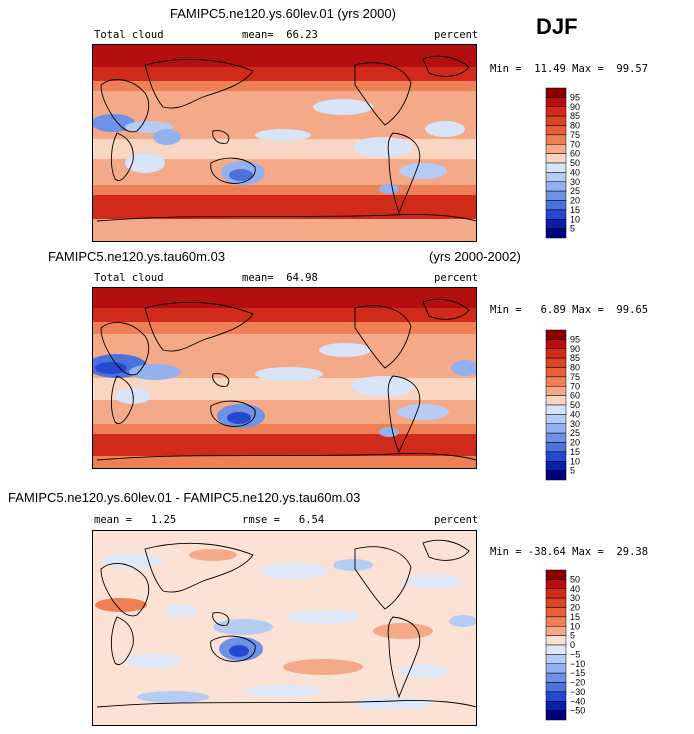  Describe the element at coordinates (575, 645) in the screenshot. I see `panel3-colorbar: 50 40 30 20 15 10 5 0 −5 −10 −15 −20 −30 −40 −50` at that location.